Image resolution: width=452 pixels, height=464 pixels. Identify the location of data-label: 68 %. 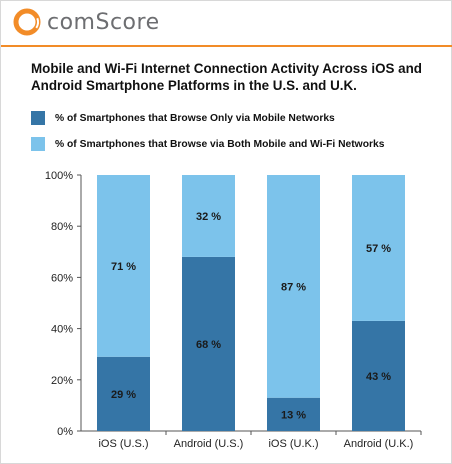
(208, 345).